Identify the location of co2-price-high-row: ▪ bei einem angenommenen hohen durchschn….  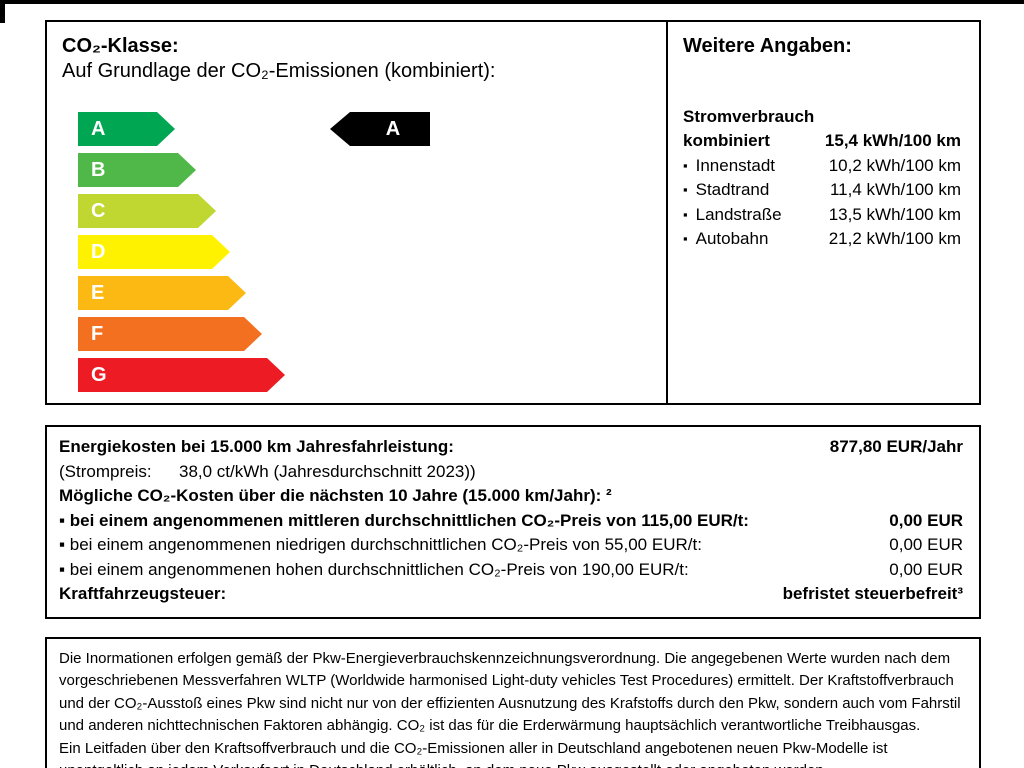
(511, 570).